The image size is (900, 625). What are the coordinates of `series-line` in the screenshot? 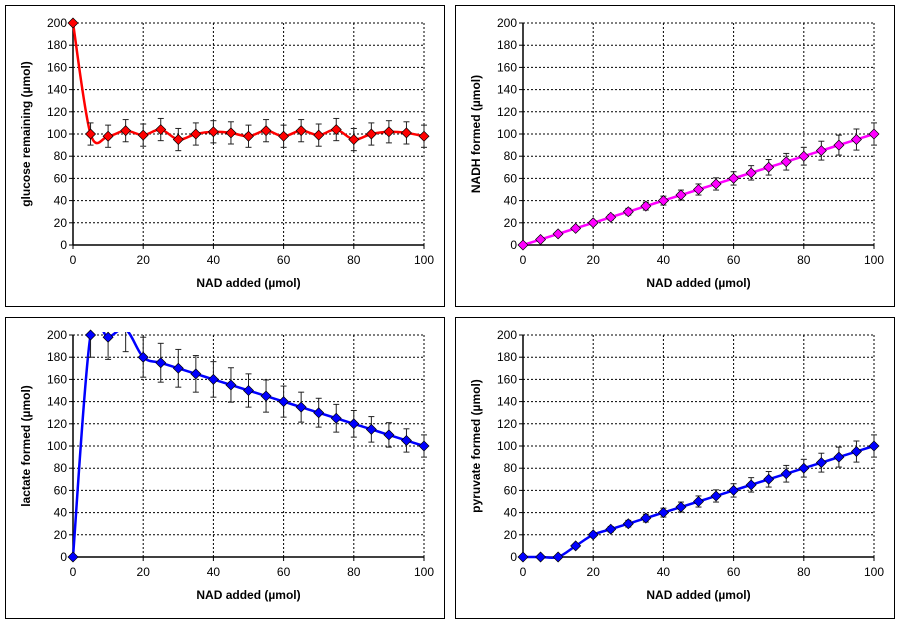 It's located at (248, 445).